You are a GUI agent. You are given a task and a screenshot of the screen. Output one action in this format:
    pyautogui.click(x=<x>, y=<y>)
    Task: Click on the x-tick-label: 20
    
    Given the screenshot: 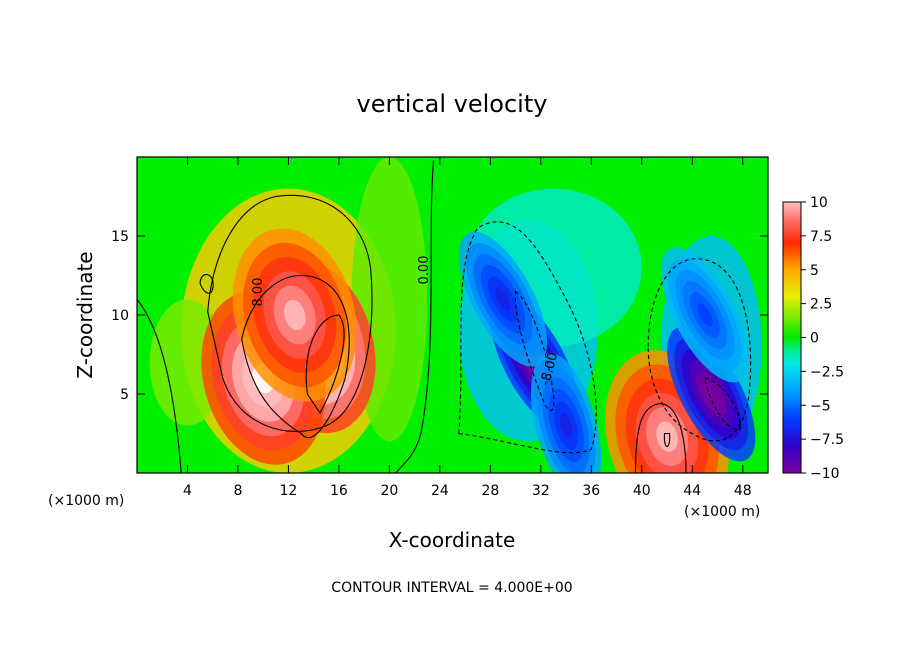 What is the action you would take?
    pyautogui.click(x=389, y=491)
    